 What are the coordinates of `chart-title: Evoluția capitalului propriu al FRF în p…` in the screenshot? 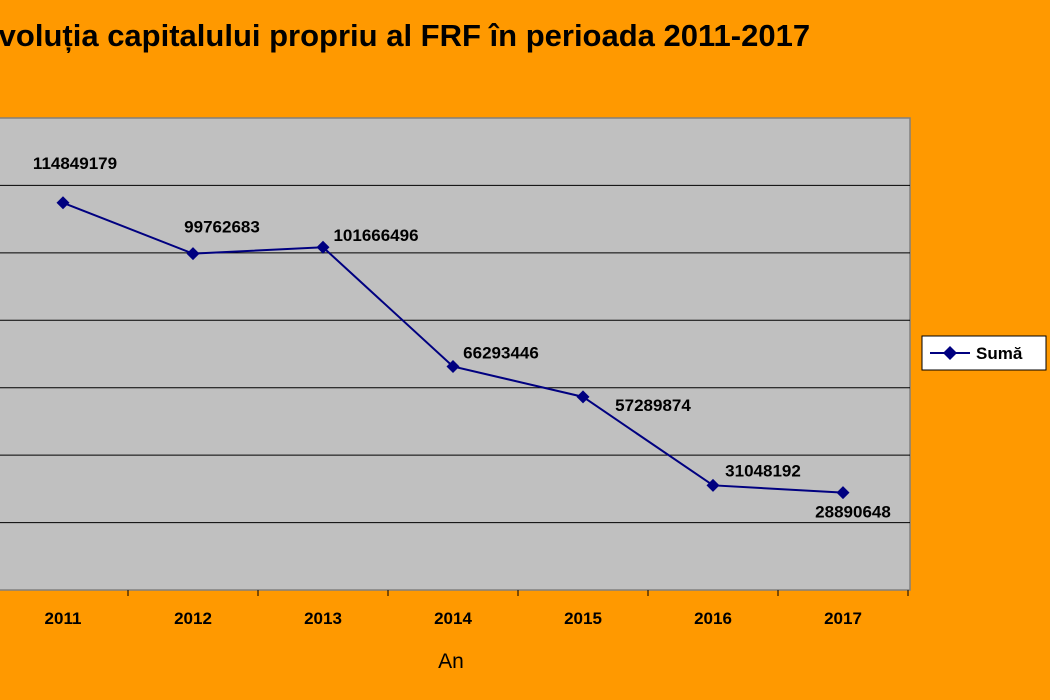 It's located at (405, 35).